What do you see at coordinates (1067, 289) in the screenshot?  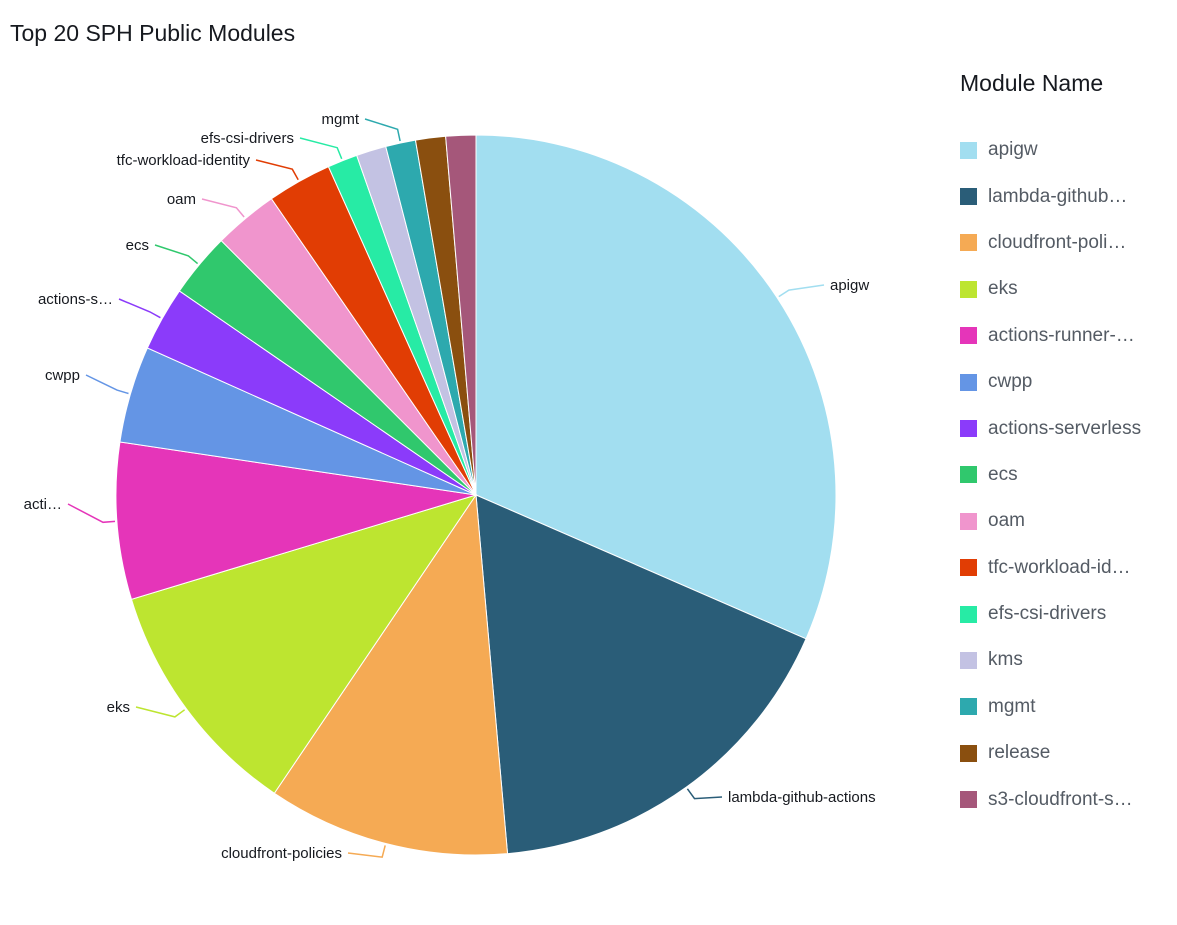 I see `legend-item-eks: eks` at bounding box center [1067, 289].